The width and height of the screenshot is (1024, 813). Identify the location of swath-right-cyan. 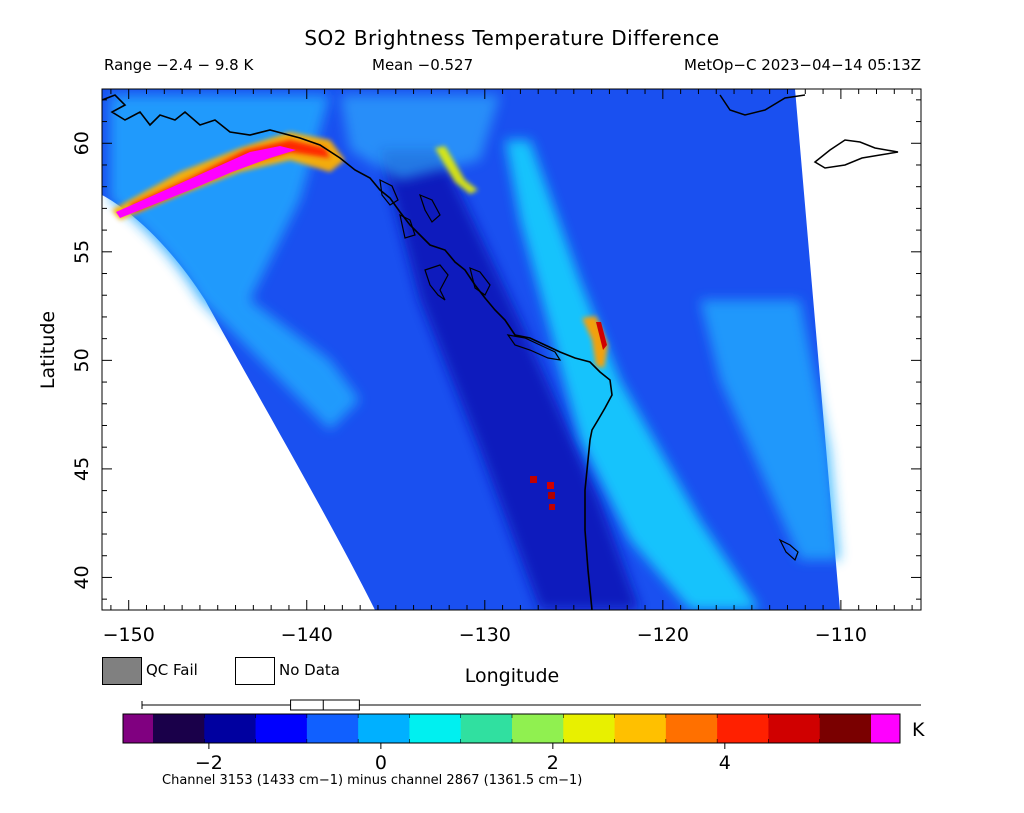
(770, 430).